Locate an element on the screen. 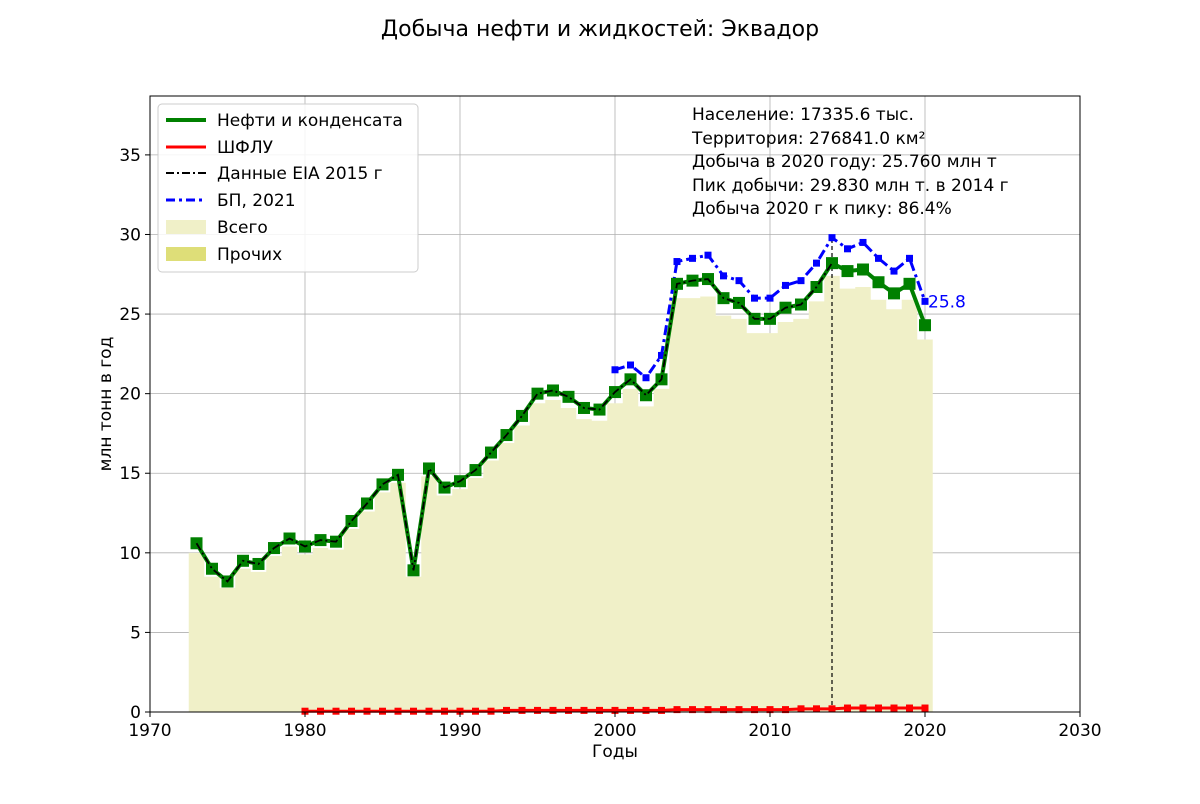 This screenshot has height=804, width=1200. legend-label-other: Прочих is located at coordinates (249, 255).